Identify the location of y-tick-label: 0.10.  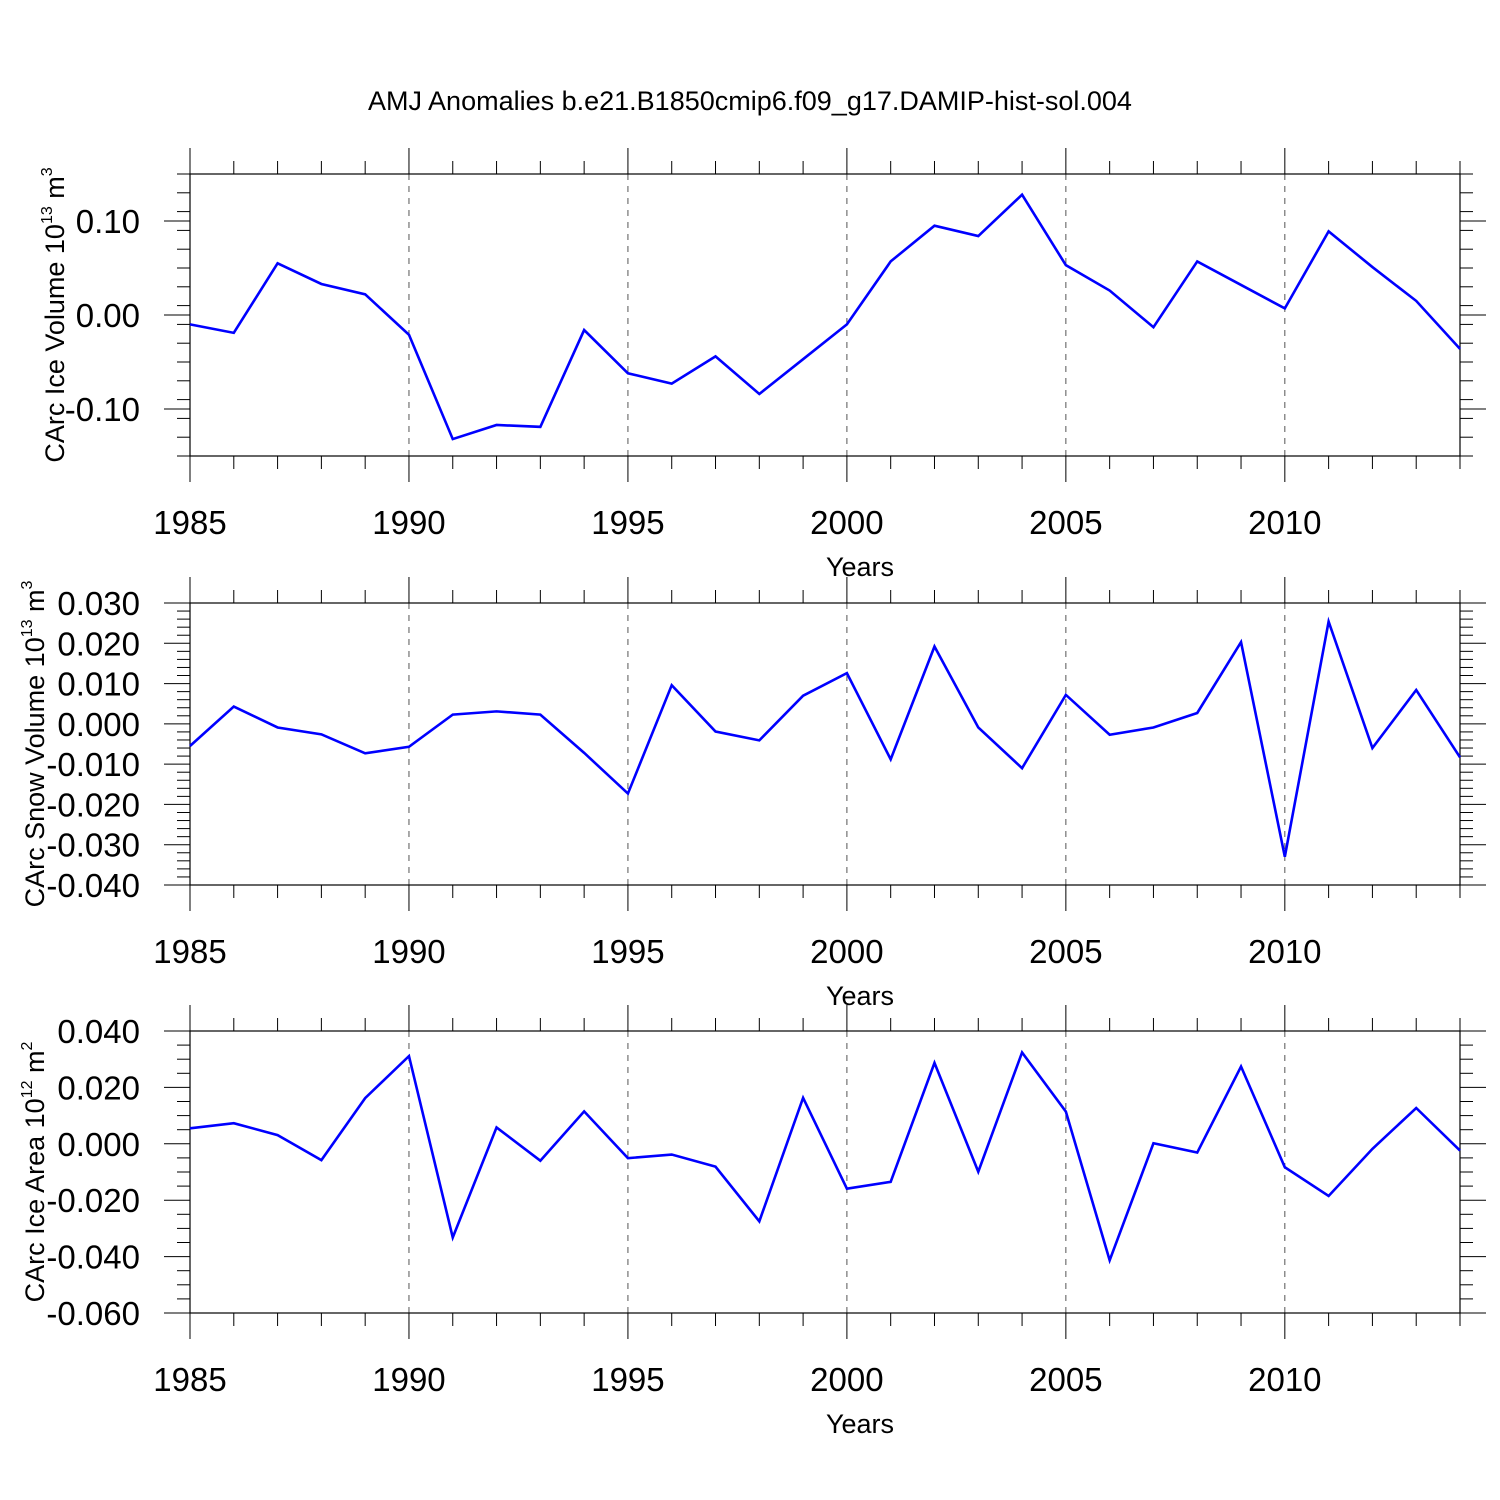
(108, 221).